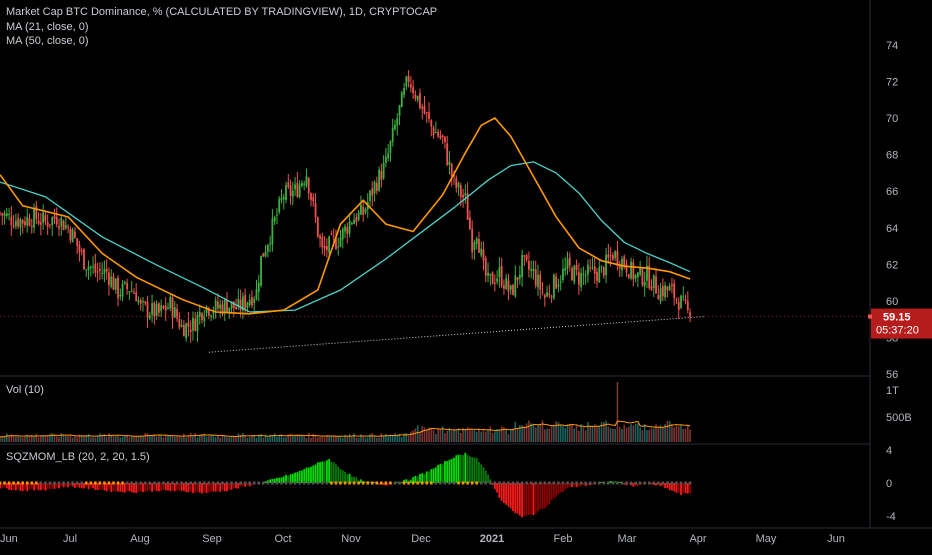 Image resolution: width=932 pixels, height=555 pixels. What do you see at coordinates (25, 390) in the screenshot?
I see `legend-volume: Vol (10)` at bounding box center [25, 390].